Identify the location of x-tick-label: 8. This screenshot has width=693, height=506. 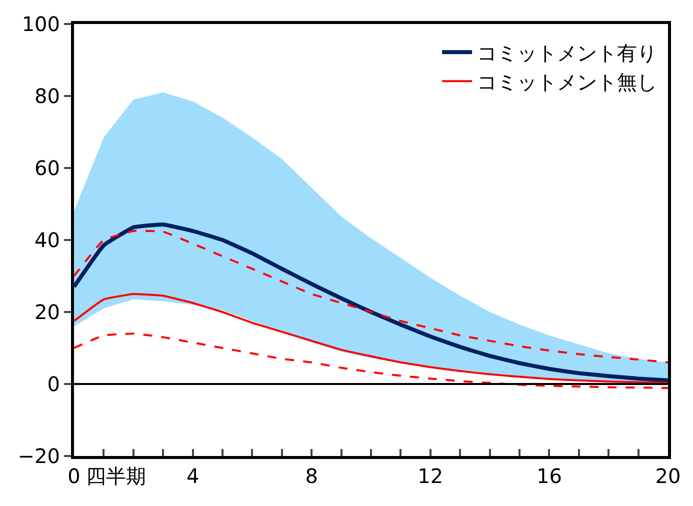
(311, 476).